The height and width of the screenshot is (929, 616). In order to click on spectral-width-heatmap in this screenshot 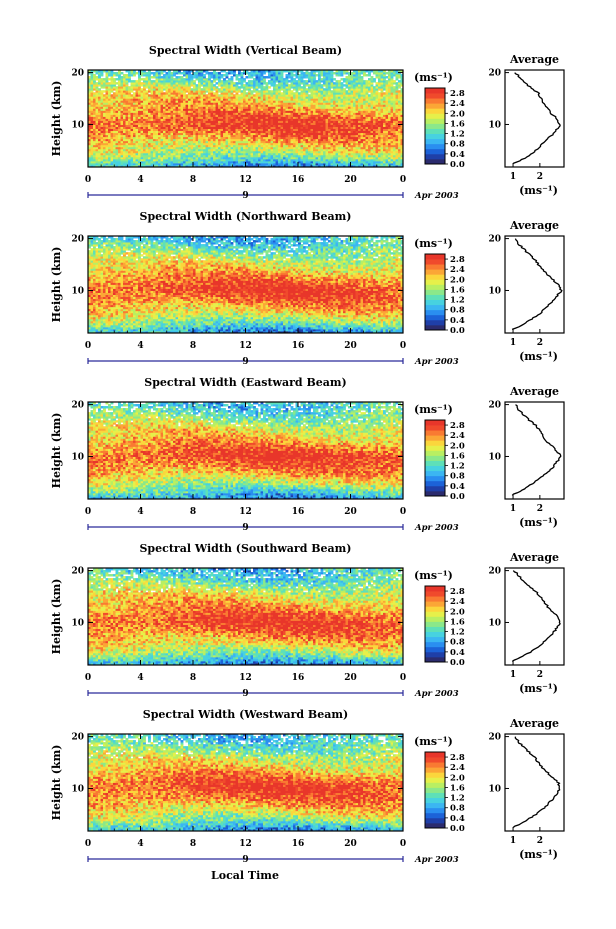, I will do `click(246, 119)`.